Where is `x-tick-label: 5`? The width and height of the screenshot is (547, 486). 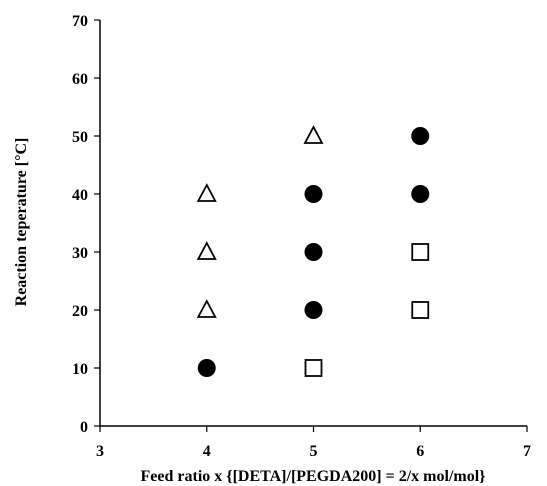 x-tick-label: 5 is located at coordinates (314, 451).